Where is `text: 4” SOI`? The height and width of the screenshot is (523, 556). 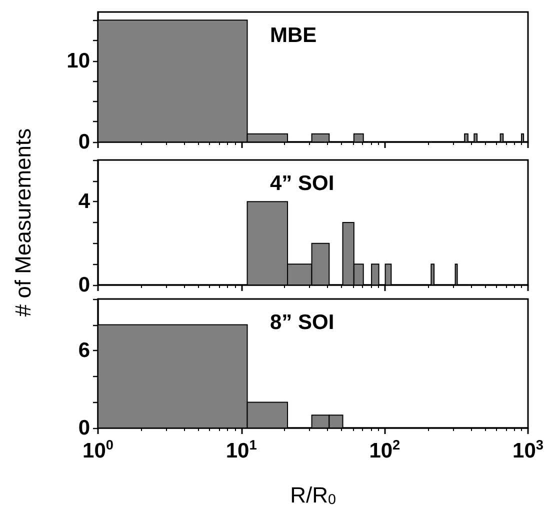 text: 4” SOI is located at coordinates (302, 183).